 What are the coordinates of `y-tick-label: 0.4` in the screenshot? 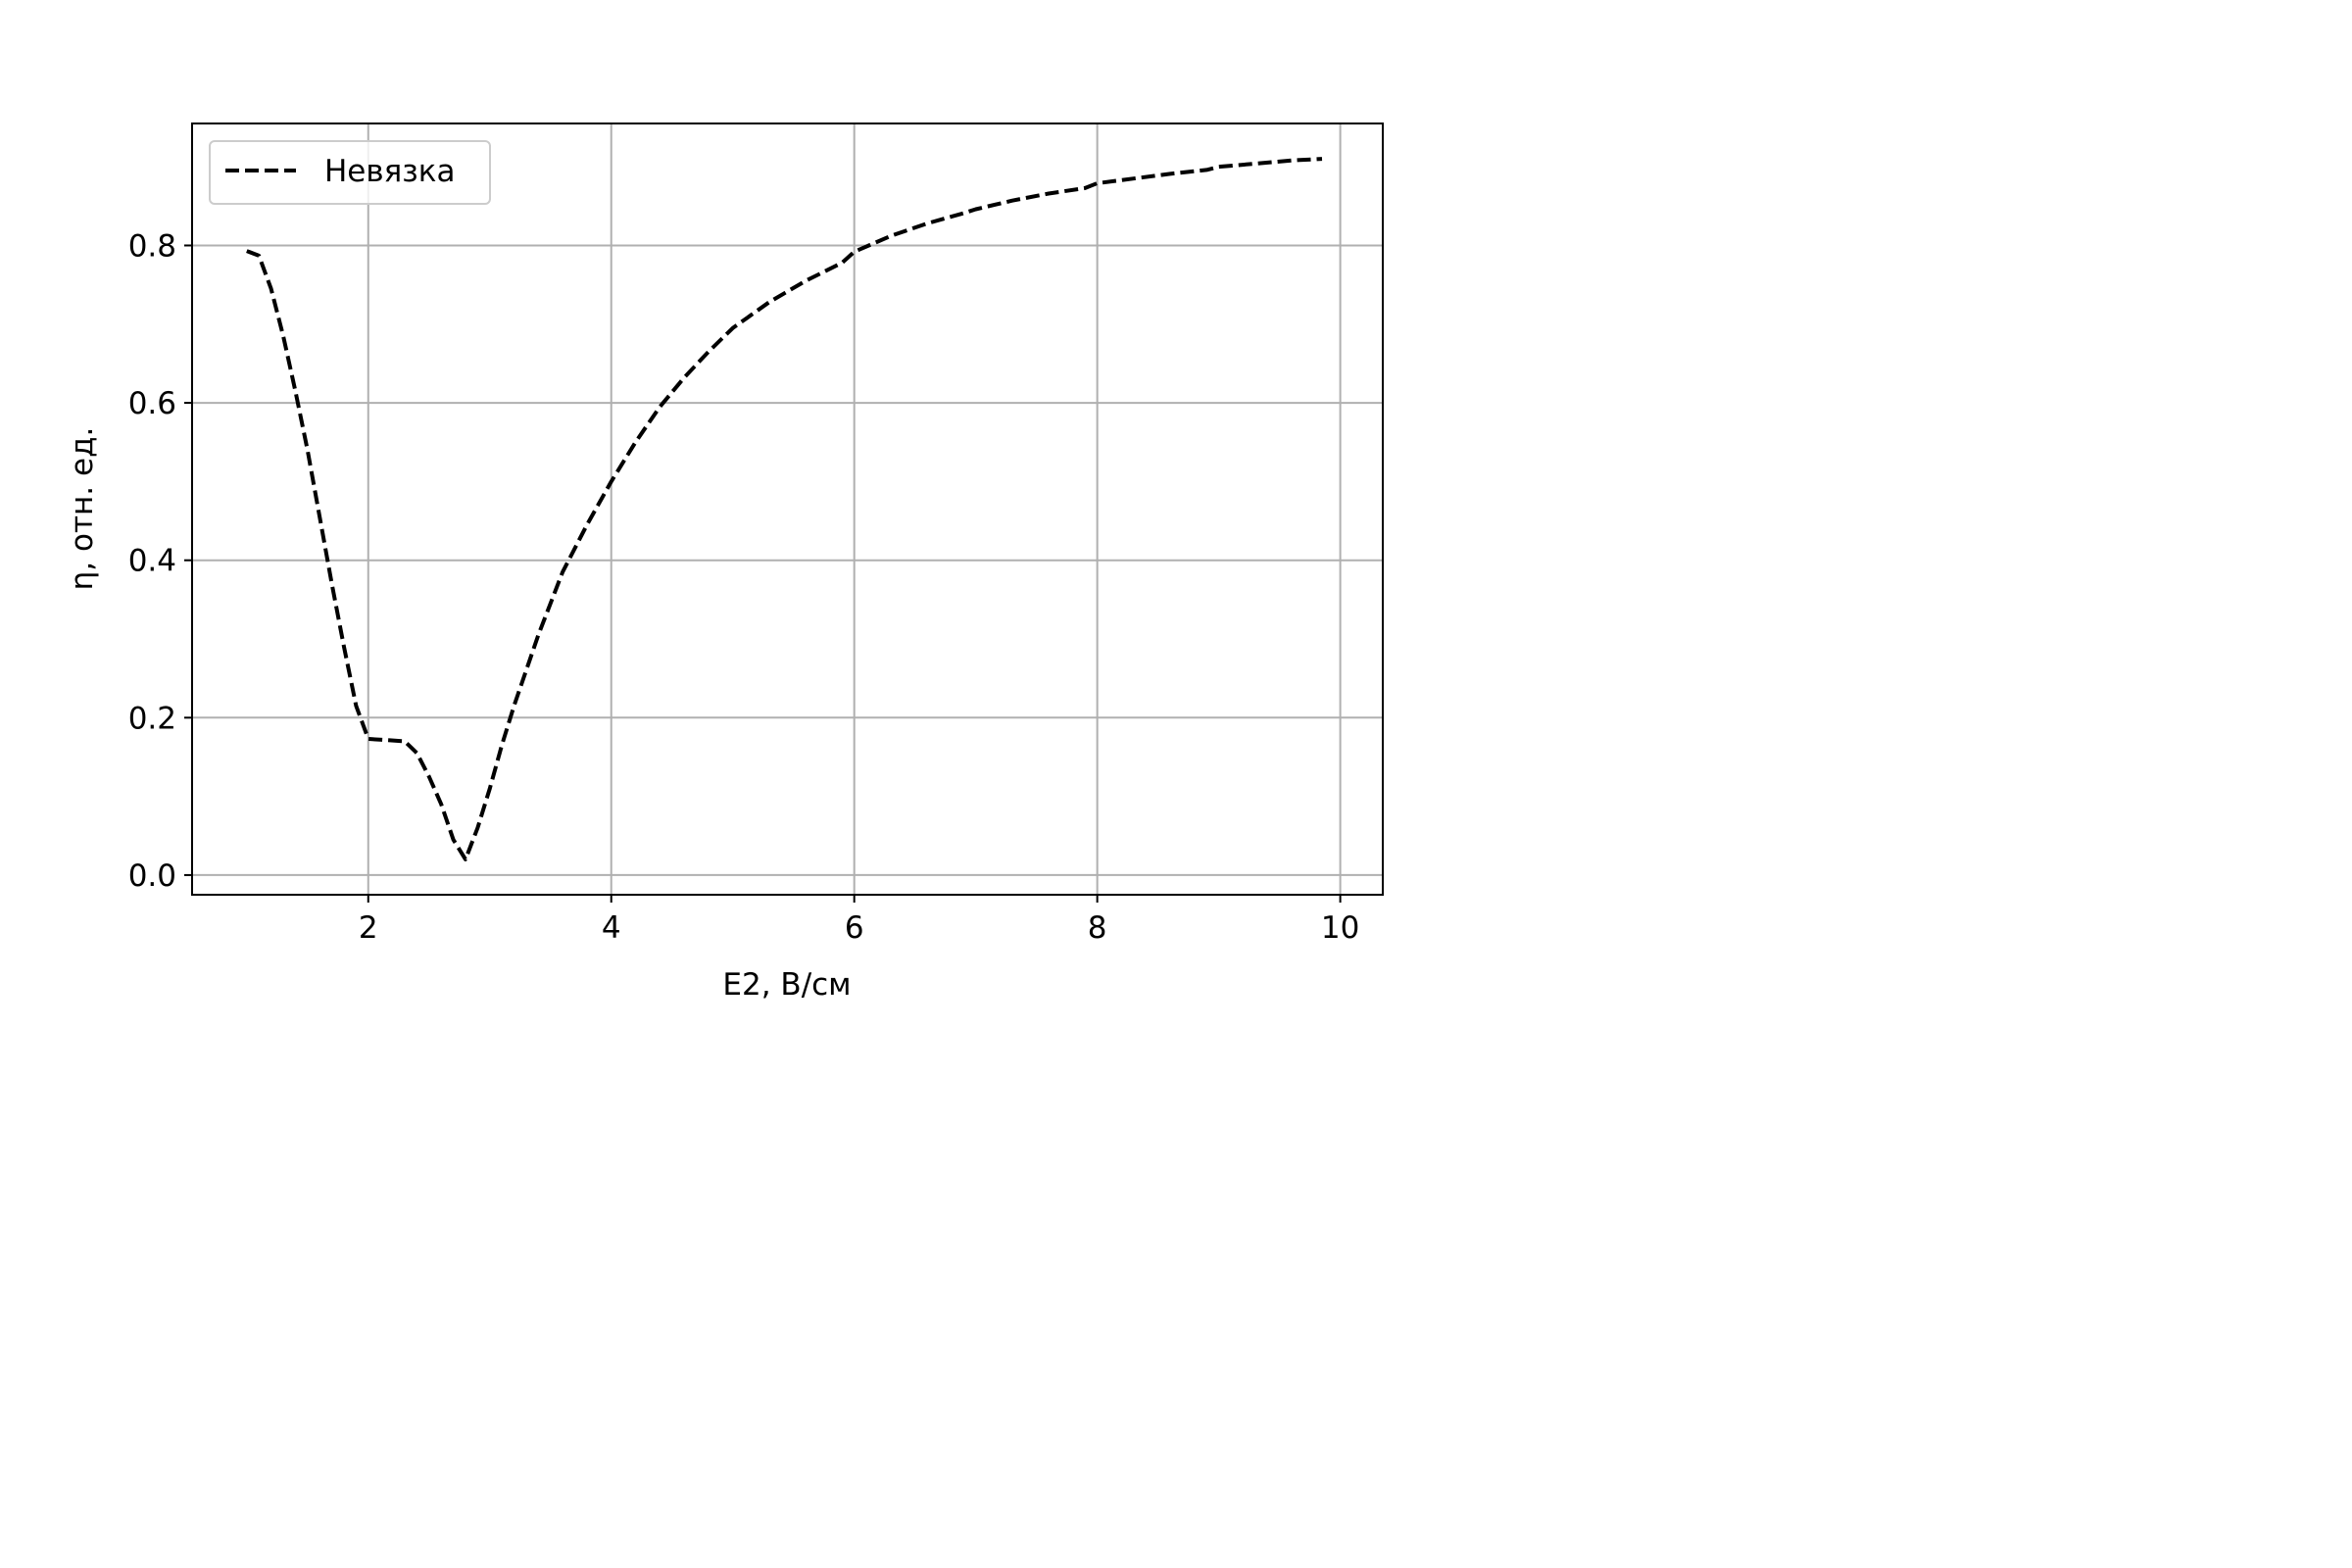 It's located at (152, 561).